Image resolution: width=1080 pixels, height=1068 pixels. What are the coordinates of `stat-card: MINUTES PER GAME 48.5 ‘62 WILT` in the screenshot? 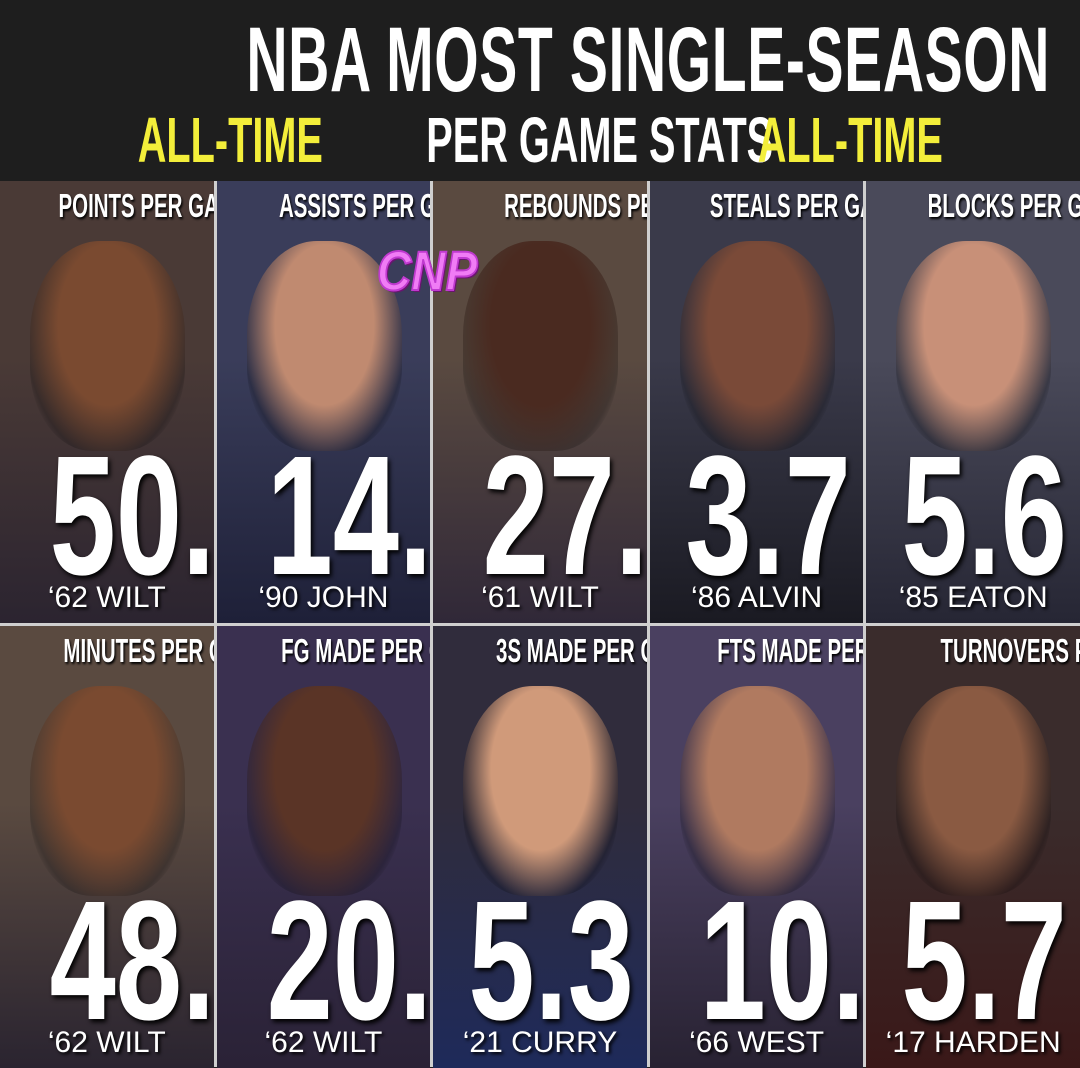 It's located at (107, 847).